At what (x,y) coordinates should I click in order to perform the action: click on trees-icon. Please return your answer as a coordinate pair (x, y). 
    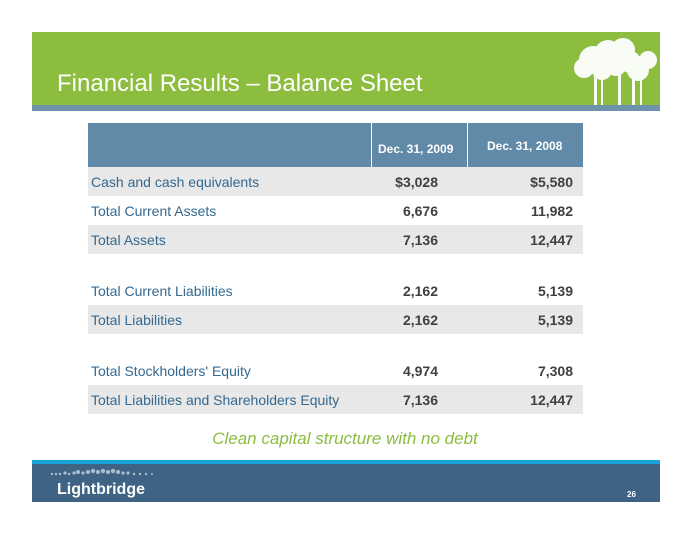
    Looking at the image, I should click on (615, 71).